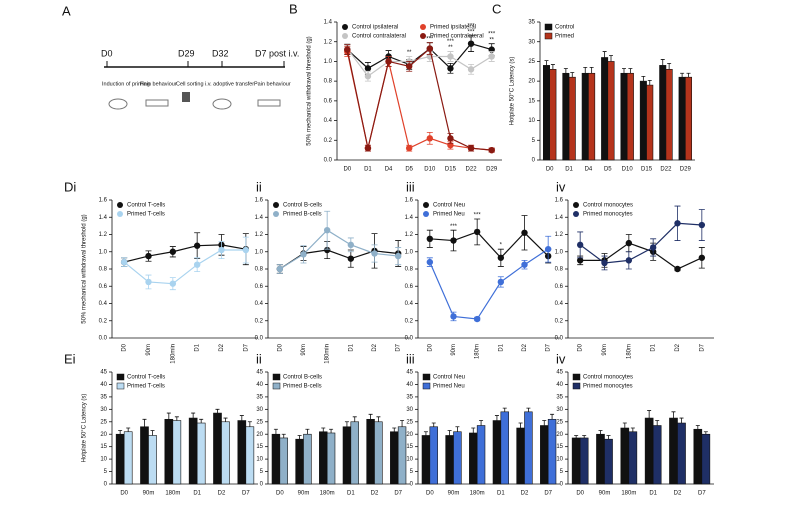 This screenshot has height=530, width=800. What do you see at coordinates (259, 435) in the screenshot?
I see `y-tick-label: 20` at bounding box center [259, 435].